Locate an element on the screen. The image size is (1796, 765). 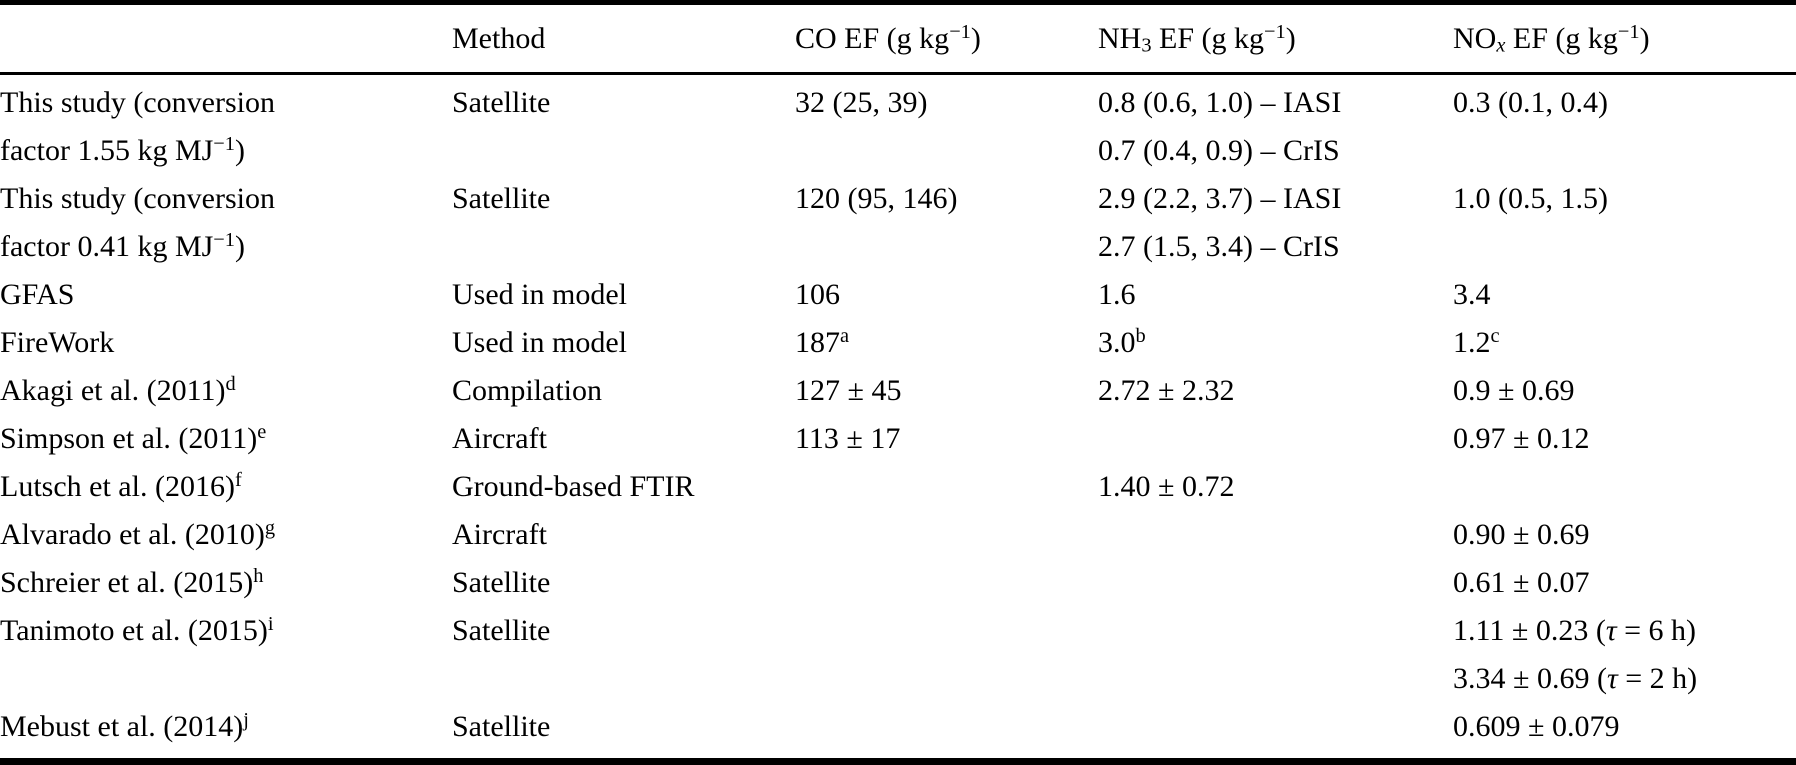
cell-co-ef: 120 (95, 146) is located at coordinates (946, 223).